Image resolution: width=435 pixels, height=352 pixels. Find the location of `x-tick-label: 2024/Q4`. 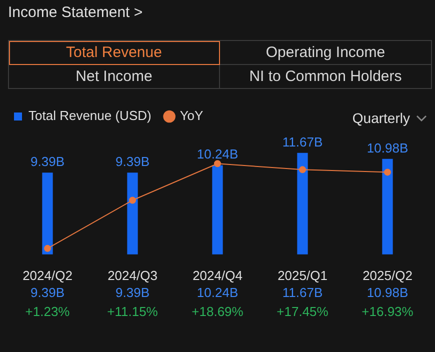

x-tick-label: 2024/Q4 is located at coordinates (217, 275).